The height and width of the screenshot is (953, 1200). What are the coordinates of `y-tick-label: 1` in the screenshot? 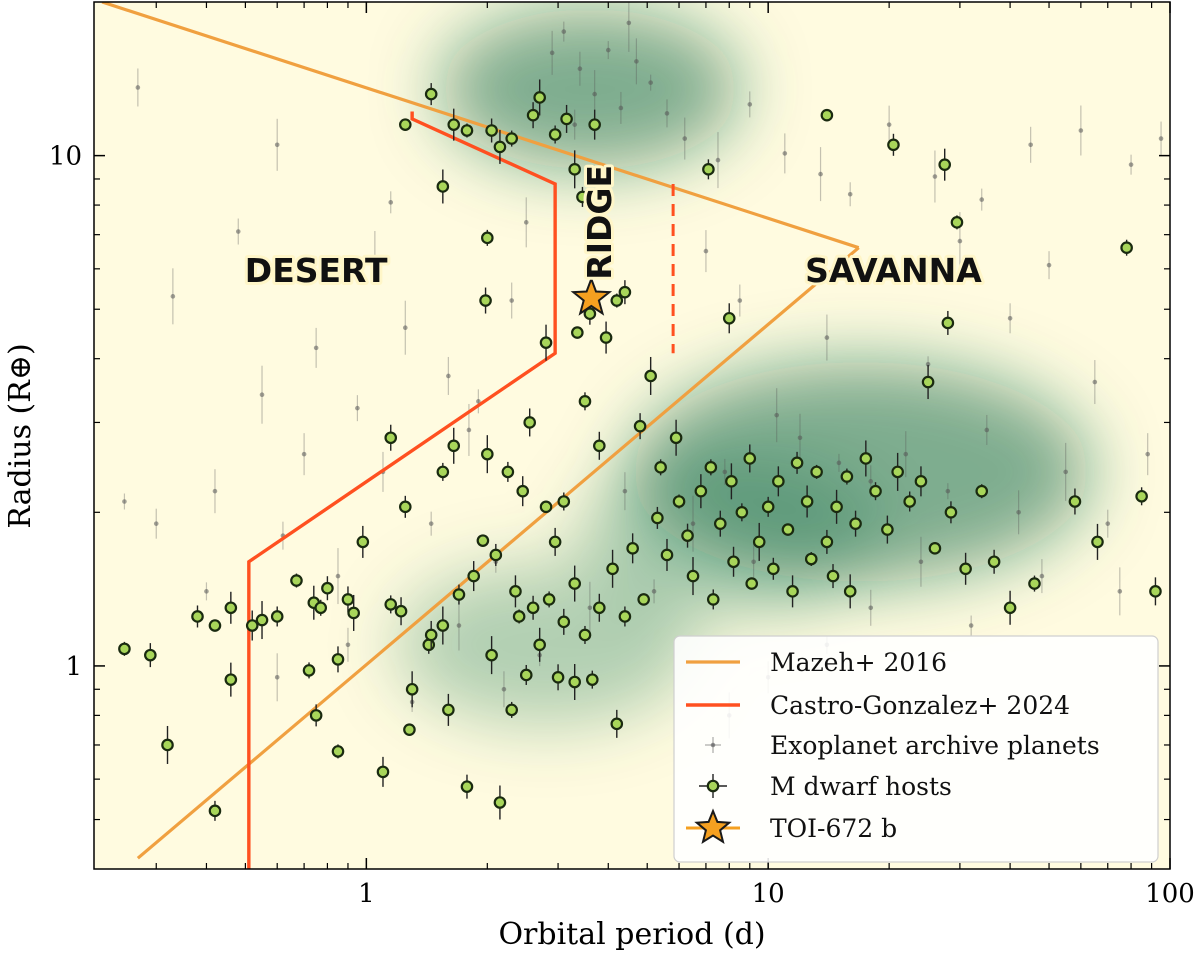 It's located at (73, 667).